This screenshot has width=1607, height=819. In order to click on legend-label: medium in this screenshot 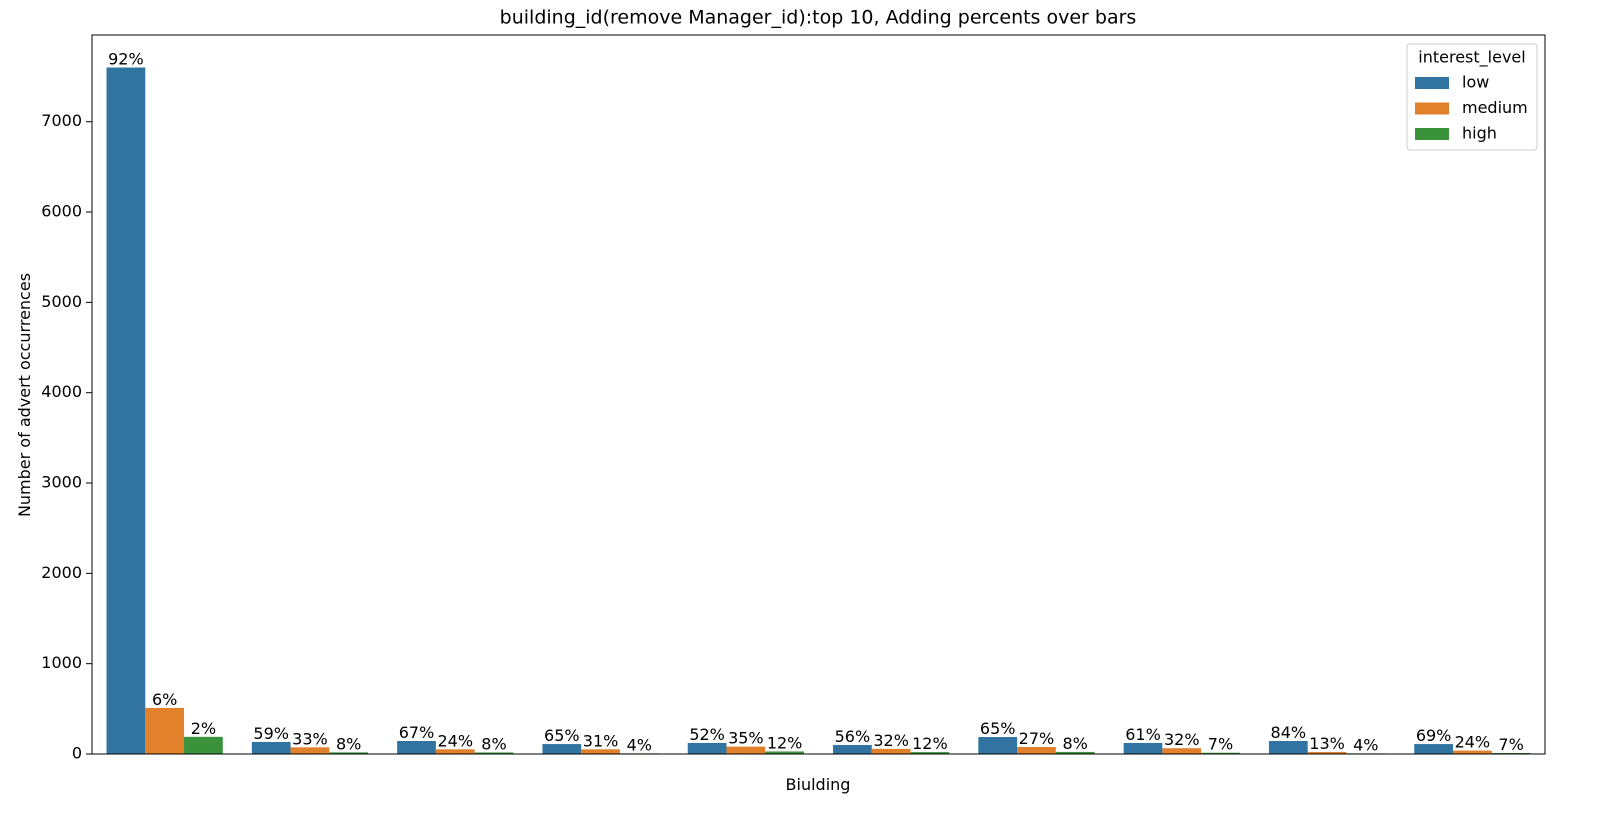, I will do `click(1495, 107)`.